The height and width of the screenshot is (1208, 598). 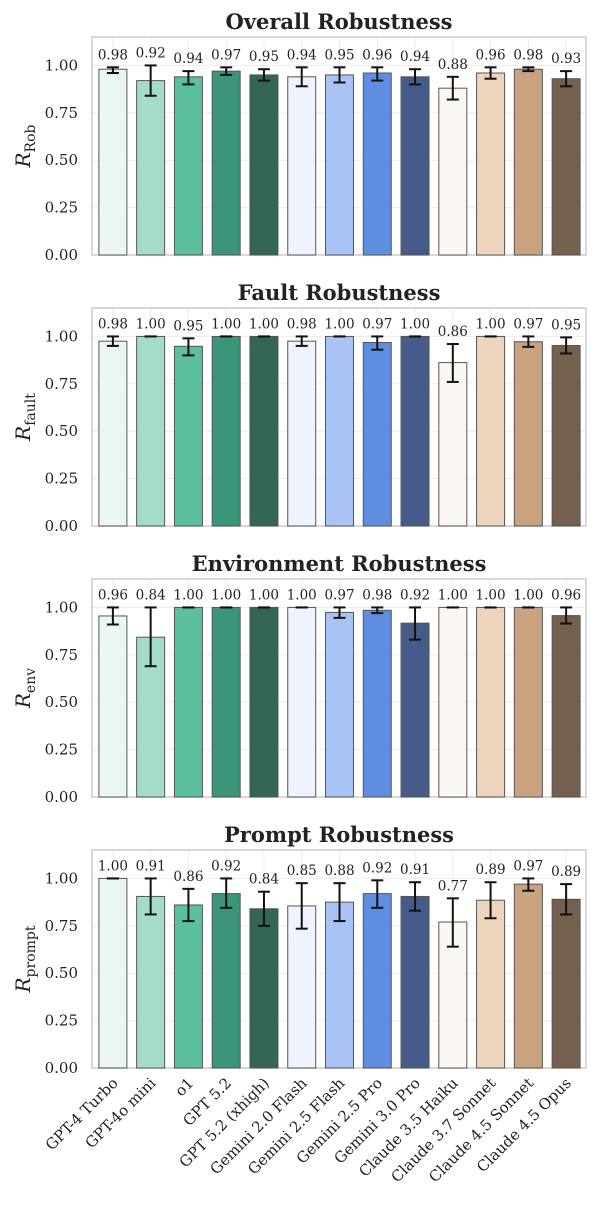 I want to click on chart-title: Fault Robustness, so click(x=339, y=292).